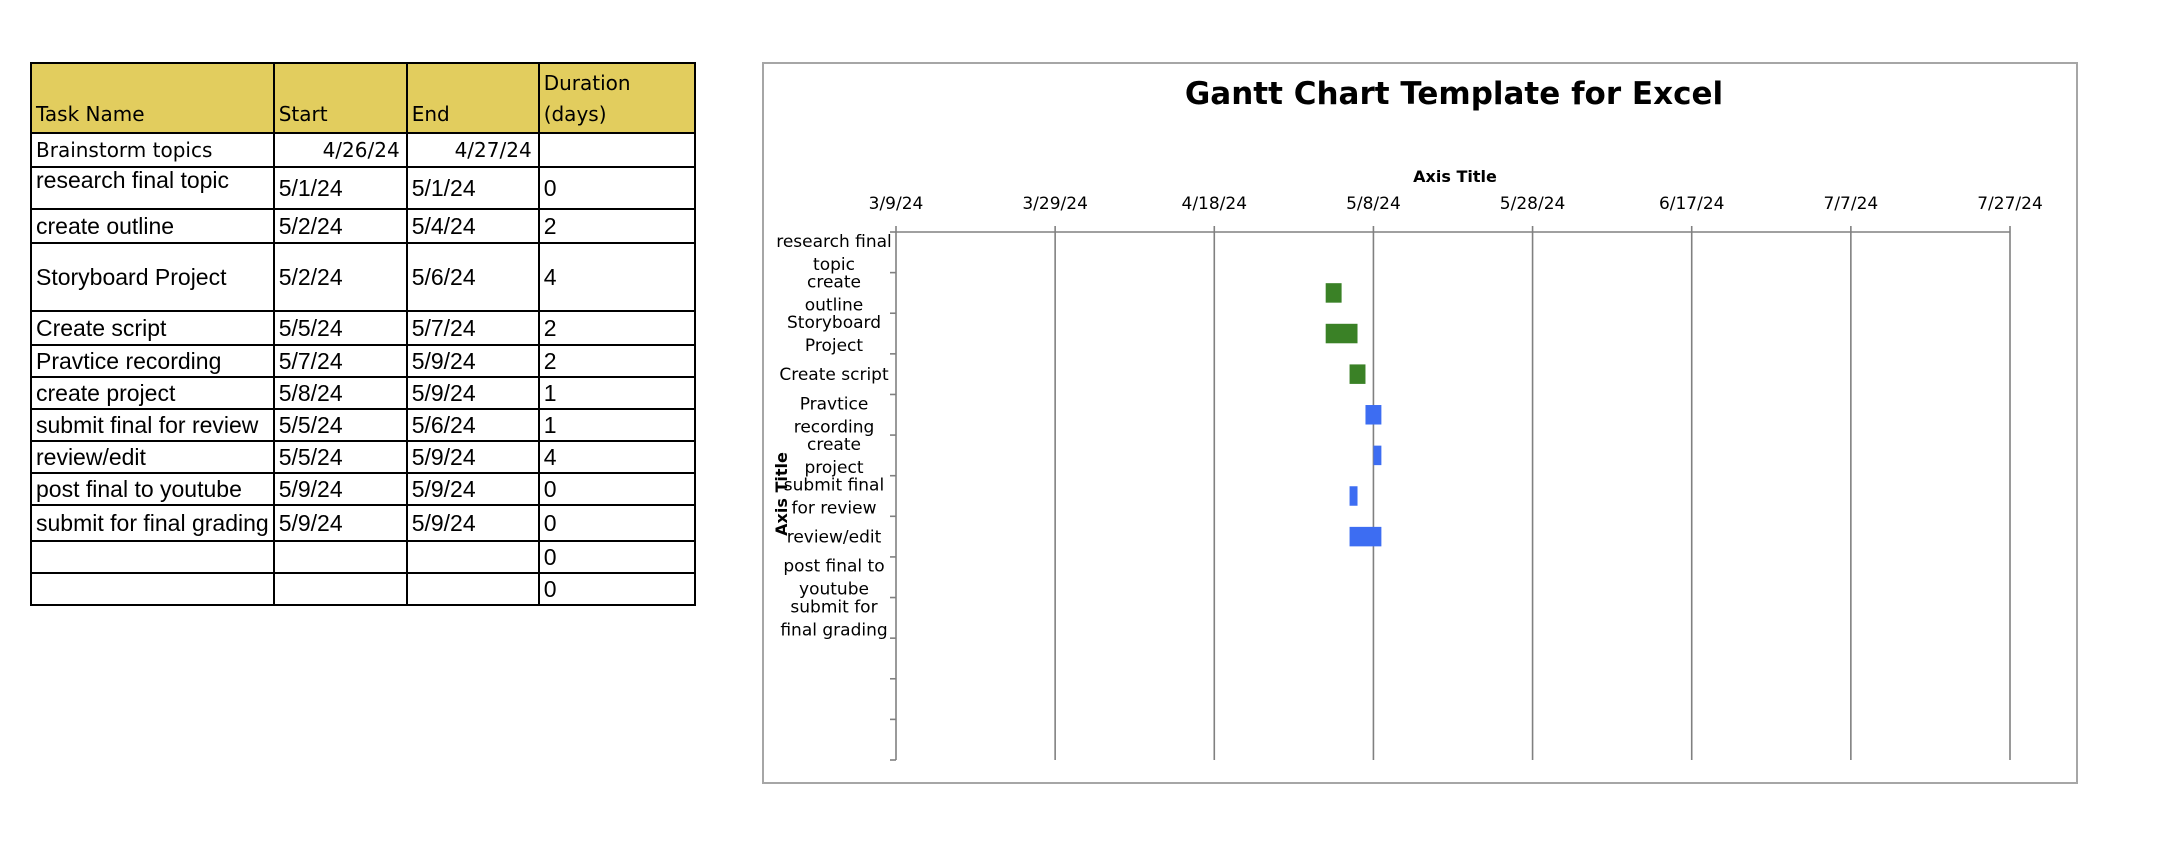  What do you see at coordinates (1455, 176) in the screenshot?
I see `x-axis-title: Axis Title` at bounding box center [1455, 176].